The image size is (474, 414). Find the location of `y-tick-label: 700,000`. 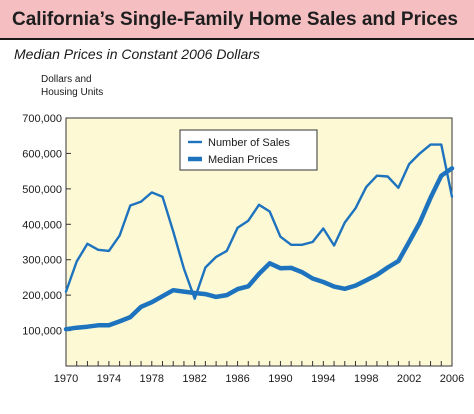

y-tick-label: 700,000 is located at coordinates (42, 119).